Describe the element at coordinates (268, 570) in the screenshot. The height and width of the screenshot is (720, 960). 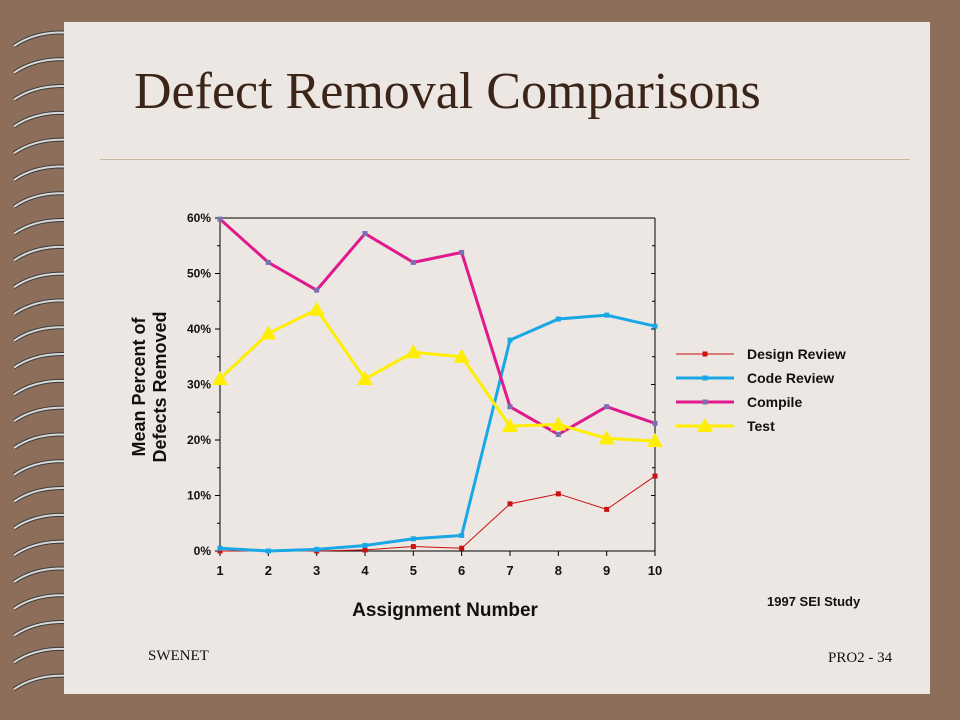
I see `x-tick-label: 2` at that location.